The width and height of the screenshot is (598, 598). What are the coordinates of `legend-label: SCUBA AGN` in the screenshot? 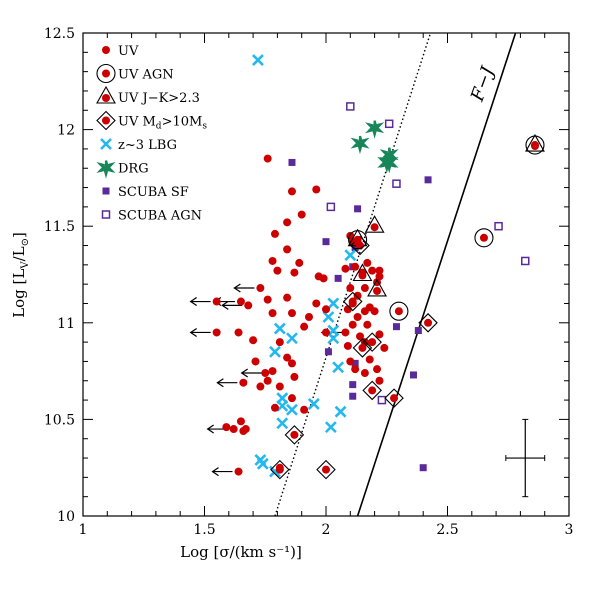 It's located at (160, 216).